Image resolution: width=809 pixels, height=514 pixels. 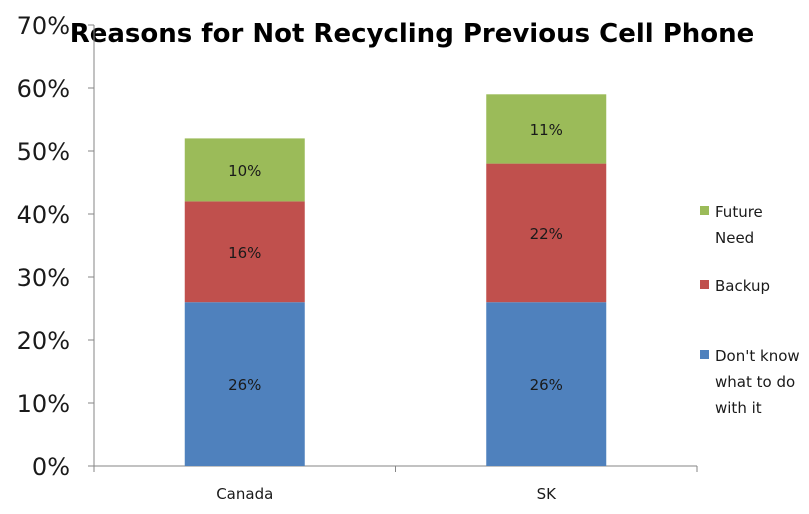 I want to click on x-tick-label: Canada, so click(x=244, y=494).